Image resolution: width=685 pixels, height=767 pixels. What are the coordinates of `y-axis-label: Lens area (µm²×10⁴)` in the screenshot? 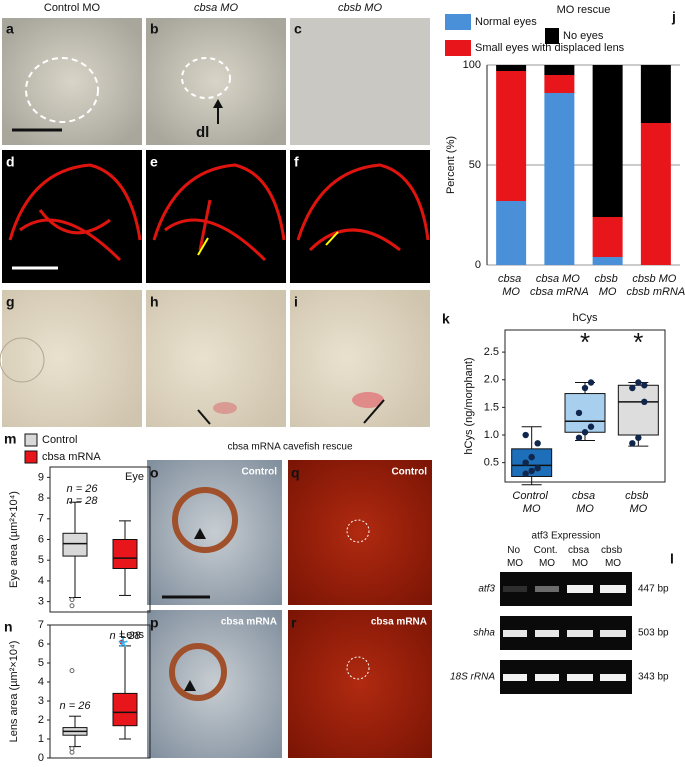 It's located at (14, 692).